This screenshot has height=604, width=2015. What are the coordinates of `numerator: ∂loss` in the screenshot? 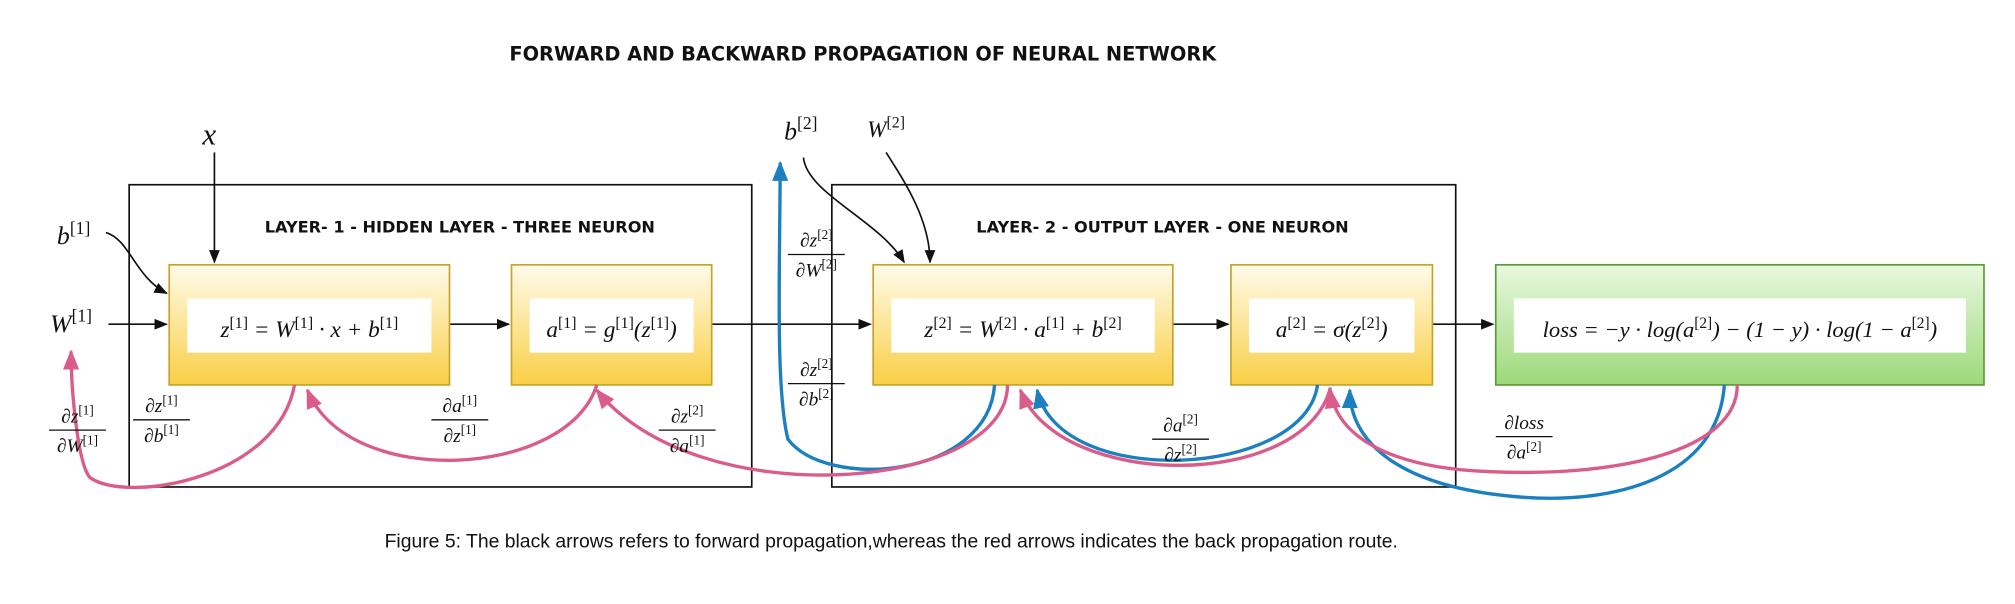 It's located at (1524, 423).